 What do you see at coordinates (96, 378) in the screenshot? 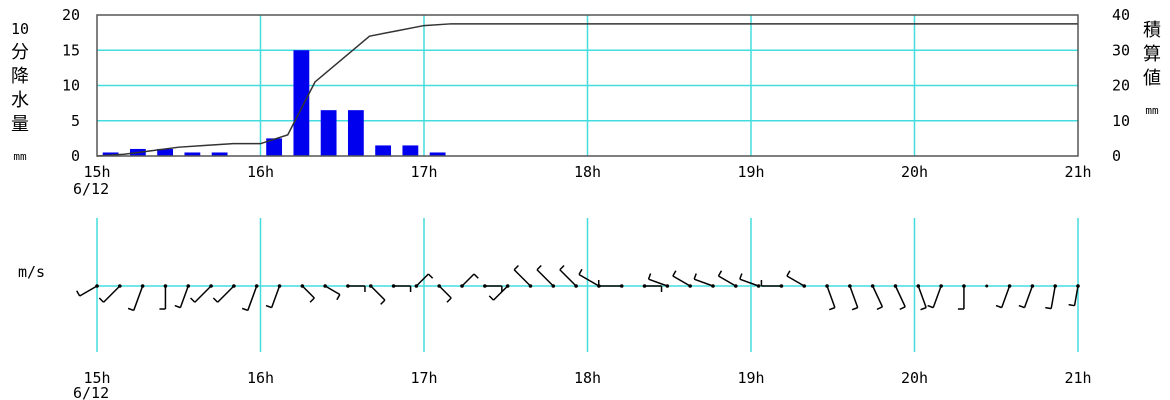
I see `wind-x-tick-label: 15h` at bounding box center [96, 378].